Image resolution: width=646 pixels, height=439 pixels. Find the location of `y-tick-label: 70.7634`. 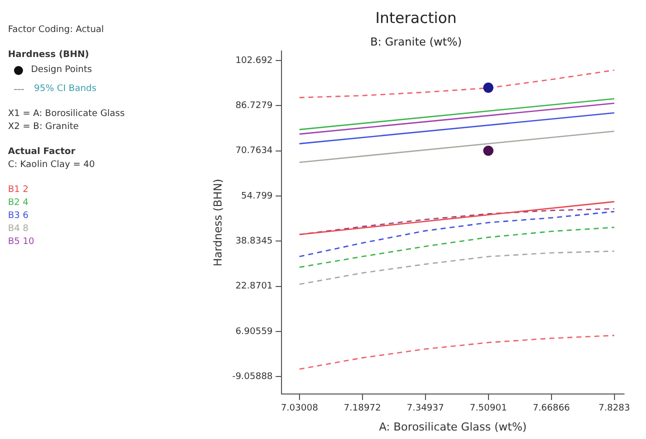

y-tick-label: 70.7634 is located at coordinates (254, 151).